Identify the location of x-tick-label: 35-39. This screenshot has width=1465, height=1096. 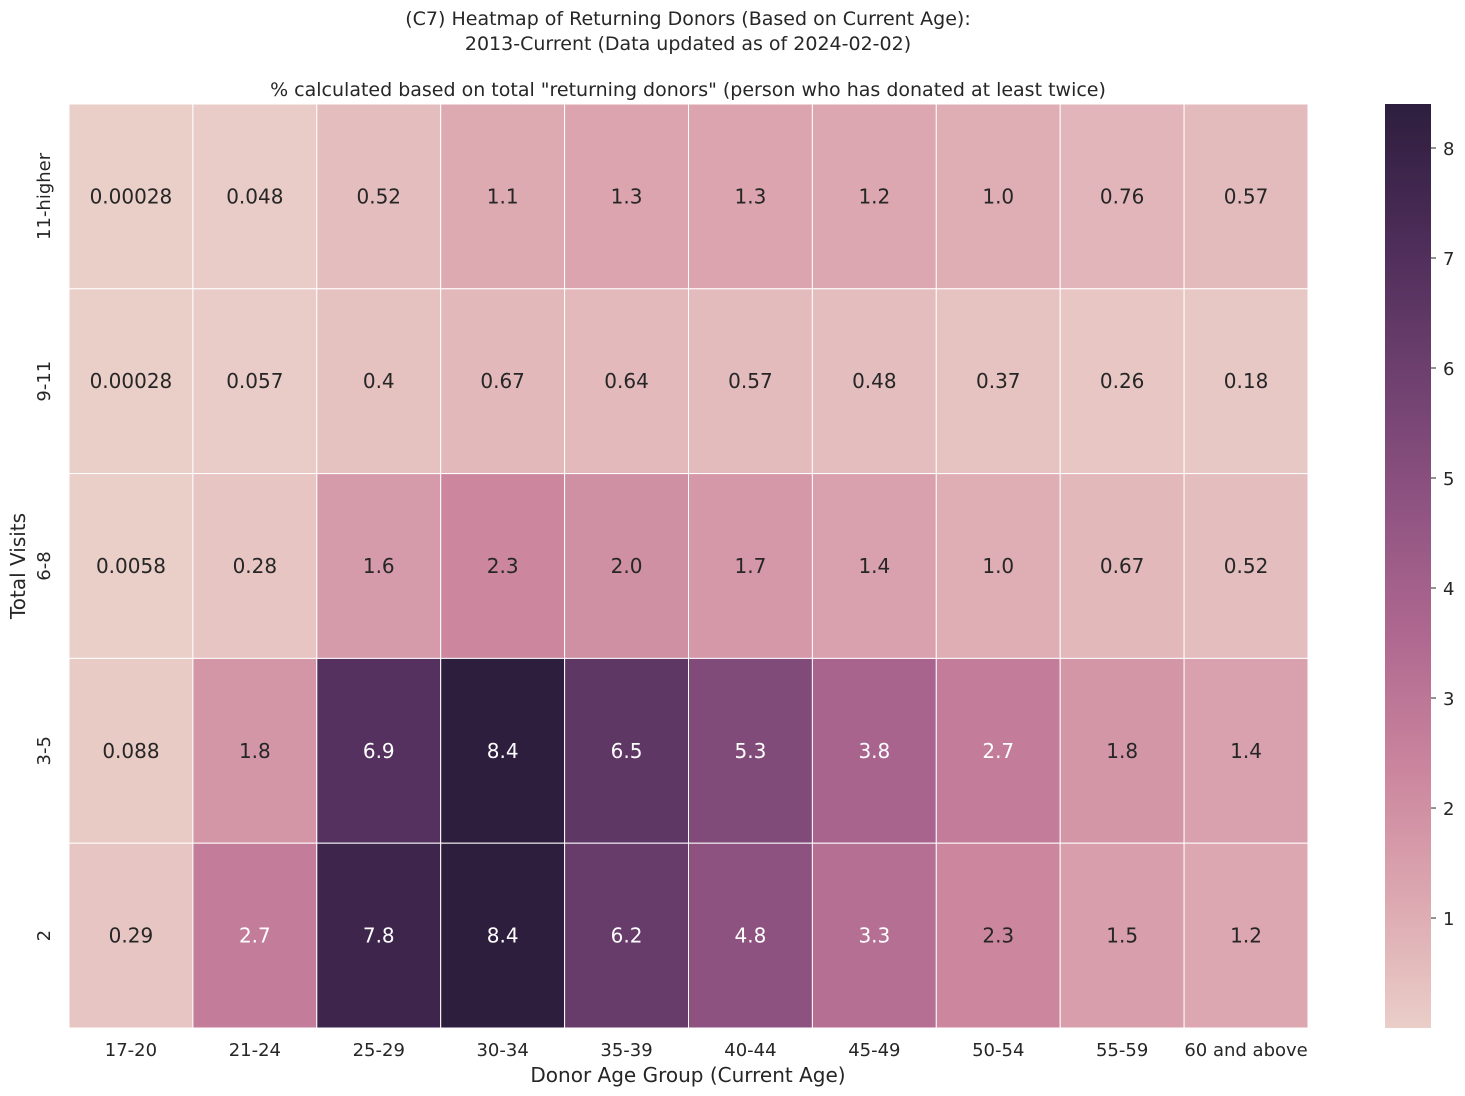
(626, 1050).